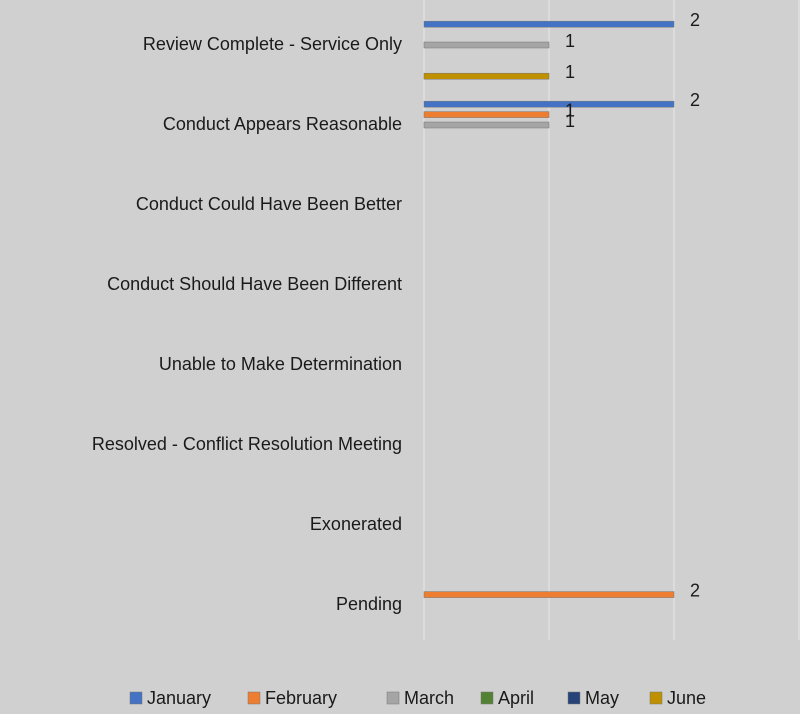 This screenshot has height=714, width=800. Describe the element at coordinates (247, 444) in the screenshot. I see `y-tick-label: Resolved - Conflict Resolution Meeting` at that location.